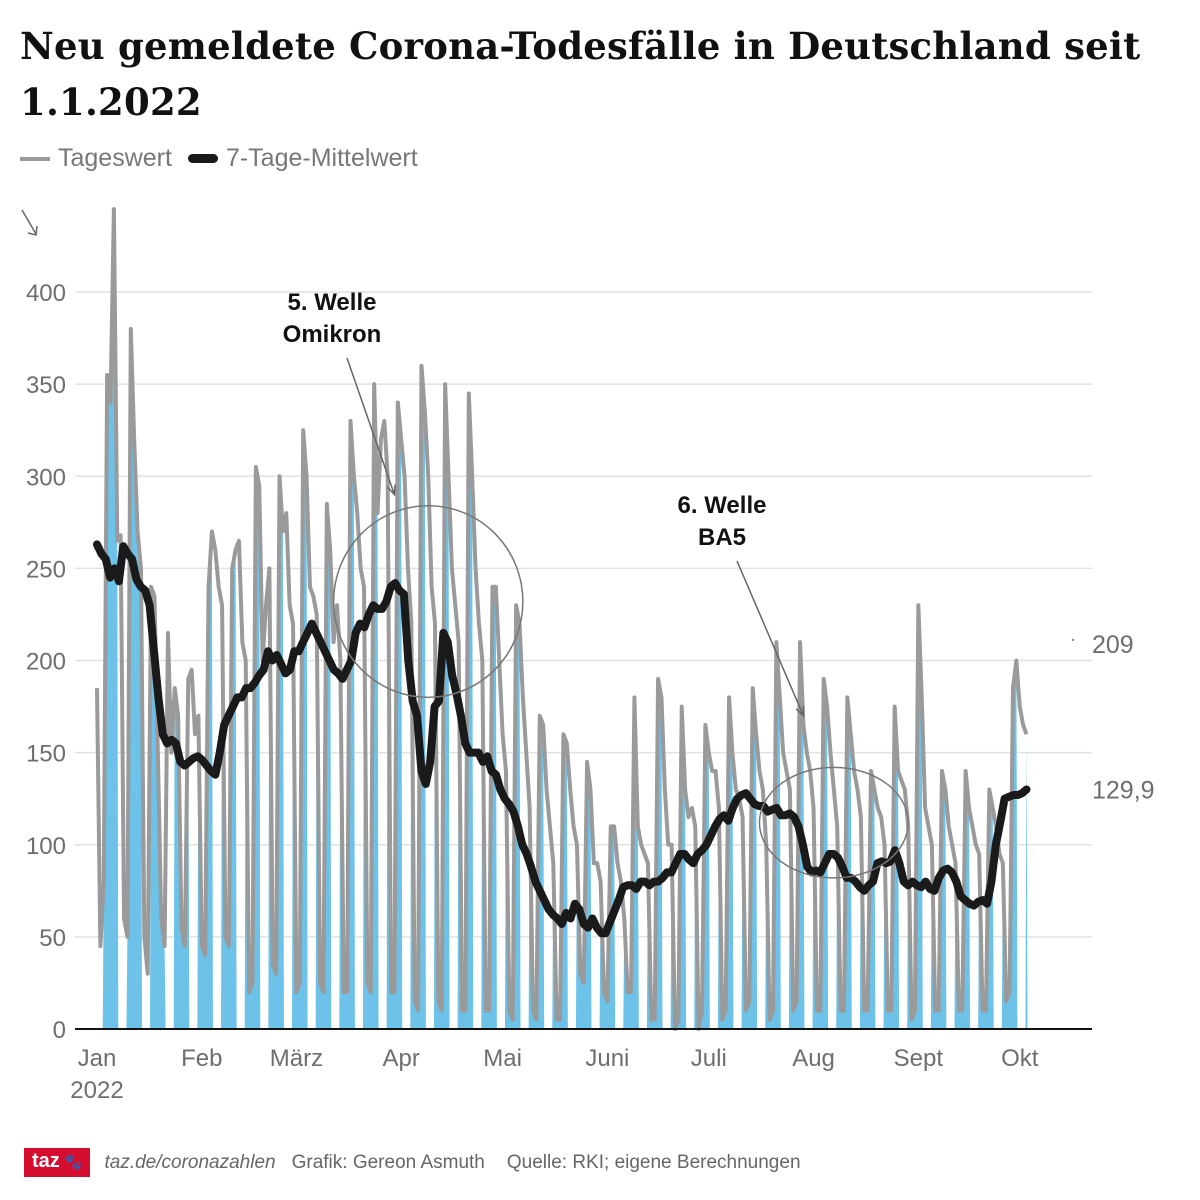 The height and width of the screenshot is (1200, 1200). What do you see at coordinates (722, 505) in the screenshot?
I see `annotation-label: 6. Welle` at bounding box center [722, 505].